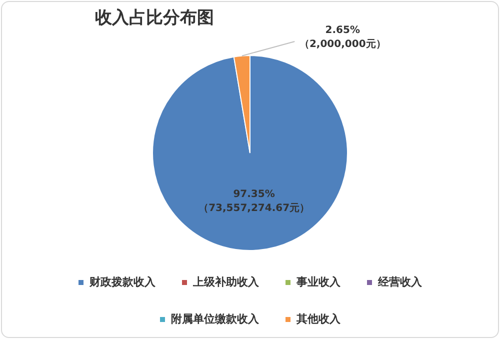 The height and width of the screenshot is (339, 500). What do you see at coordinates (154, 18) in the screenshot?
I see `chart-title: 收入占比分布图` at bounding box center [154, 18].